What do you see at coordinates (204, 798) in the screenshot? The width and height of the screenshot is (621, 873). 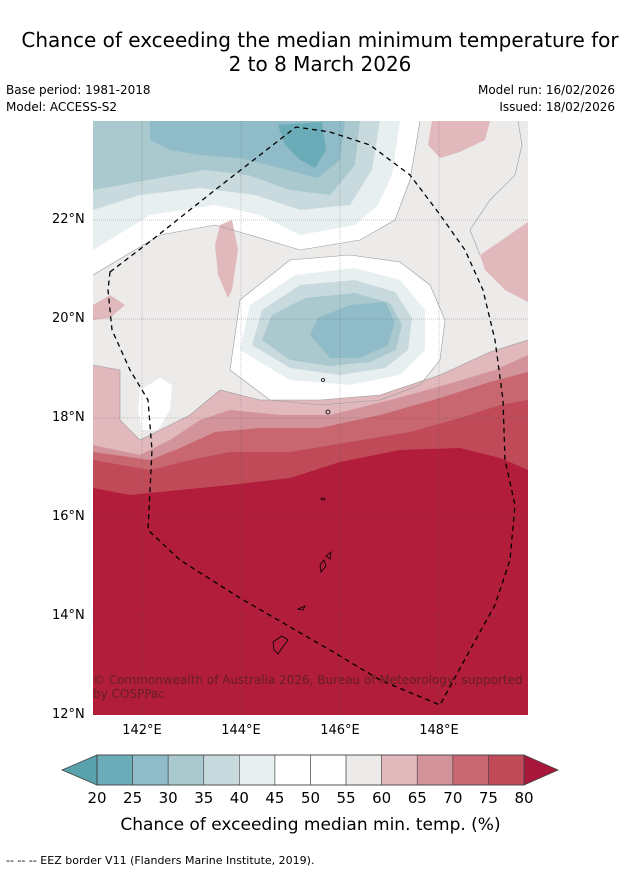 I see `colorbar-tick-label: 35` at bounding box center [204, 798].